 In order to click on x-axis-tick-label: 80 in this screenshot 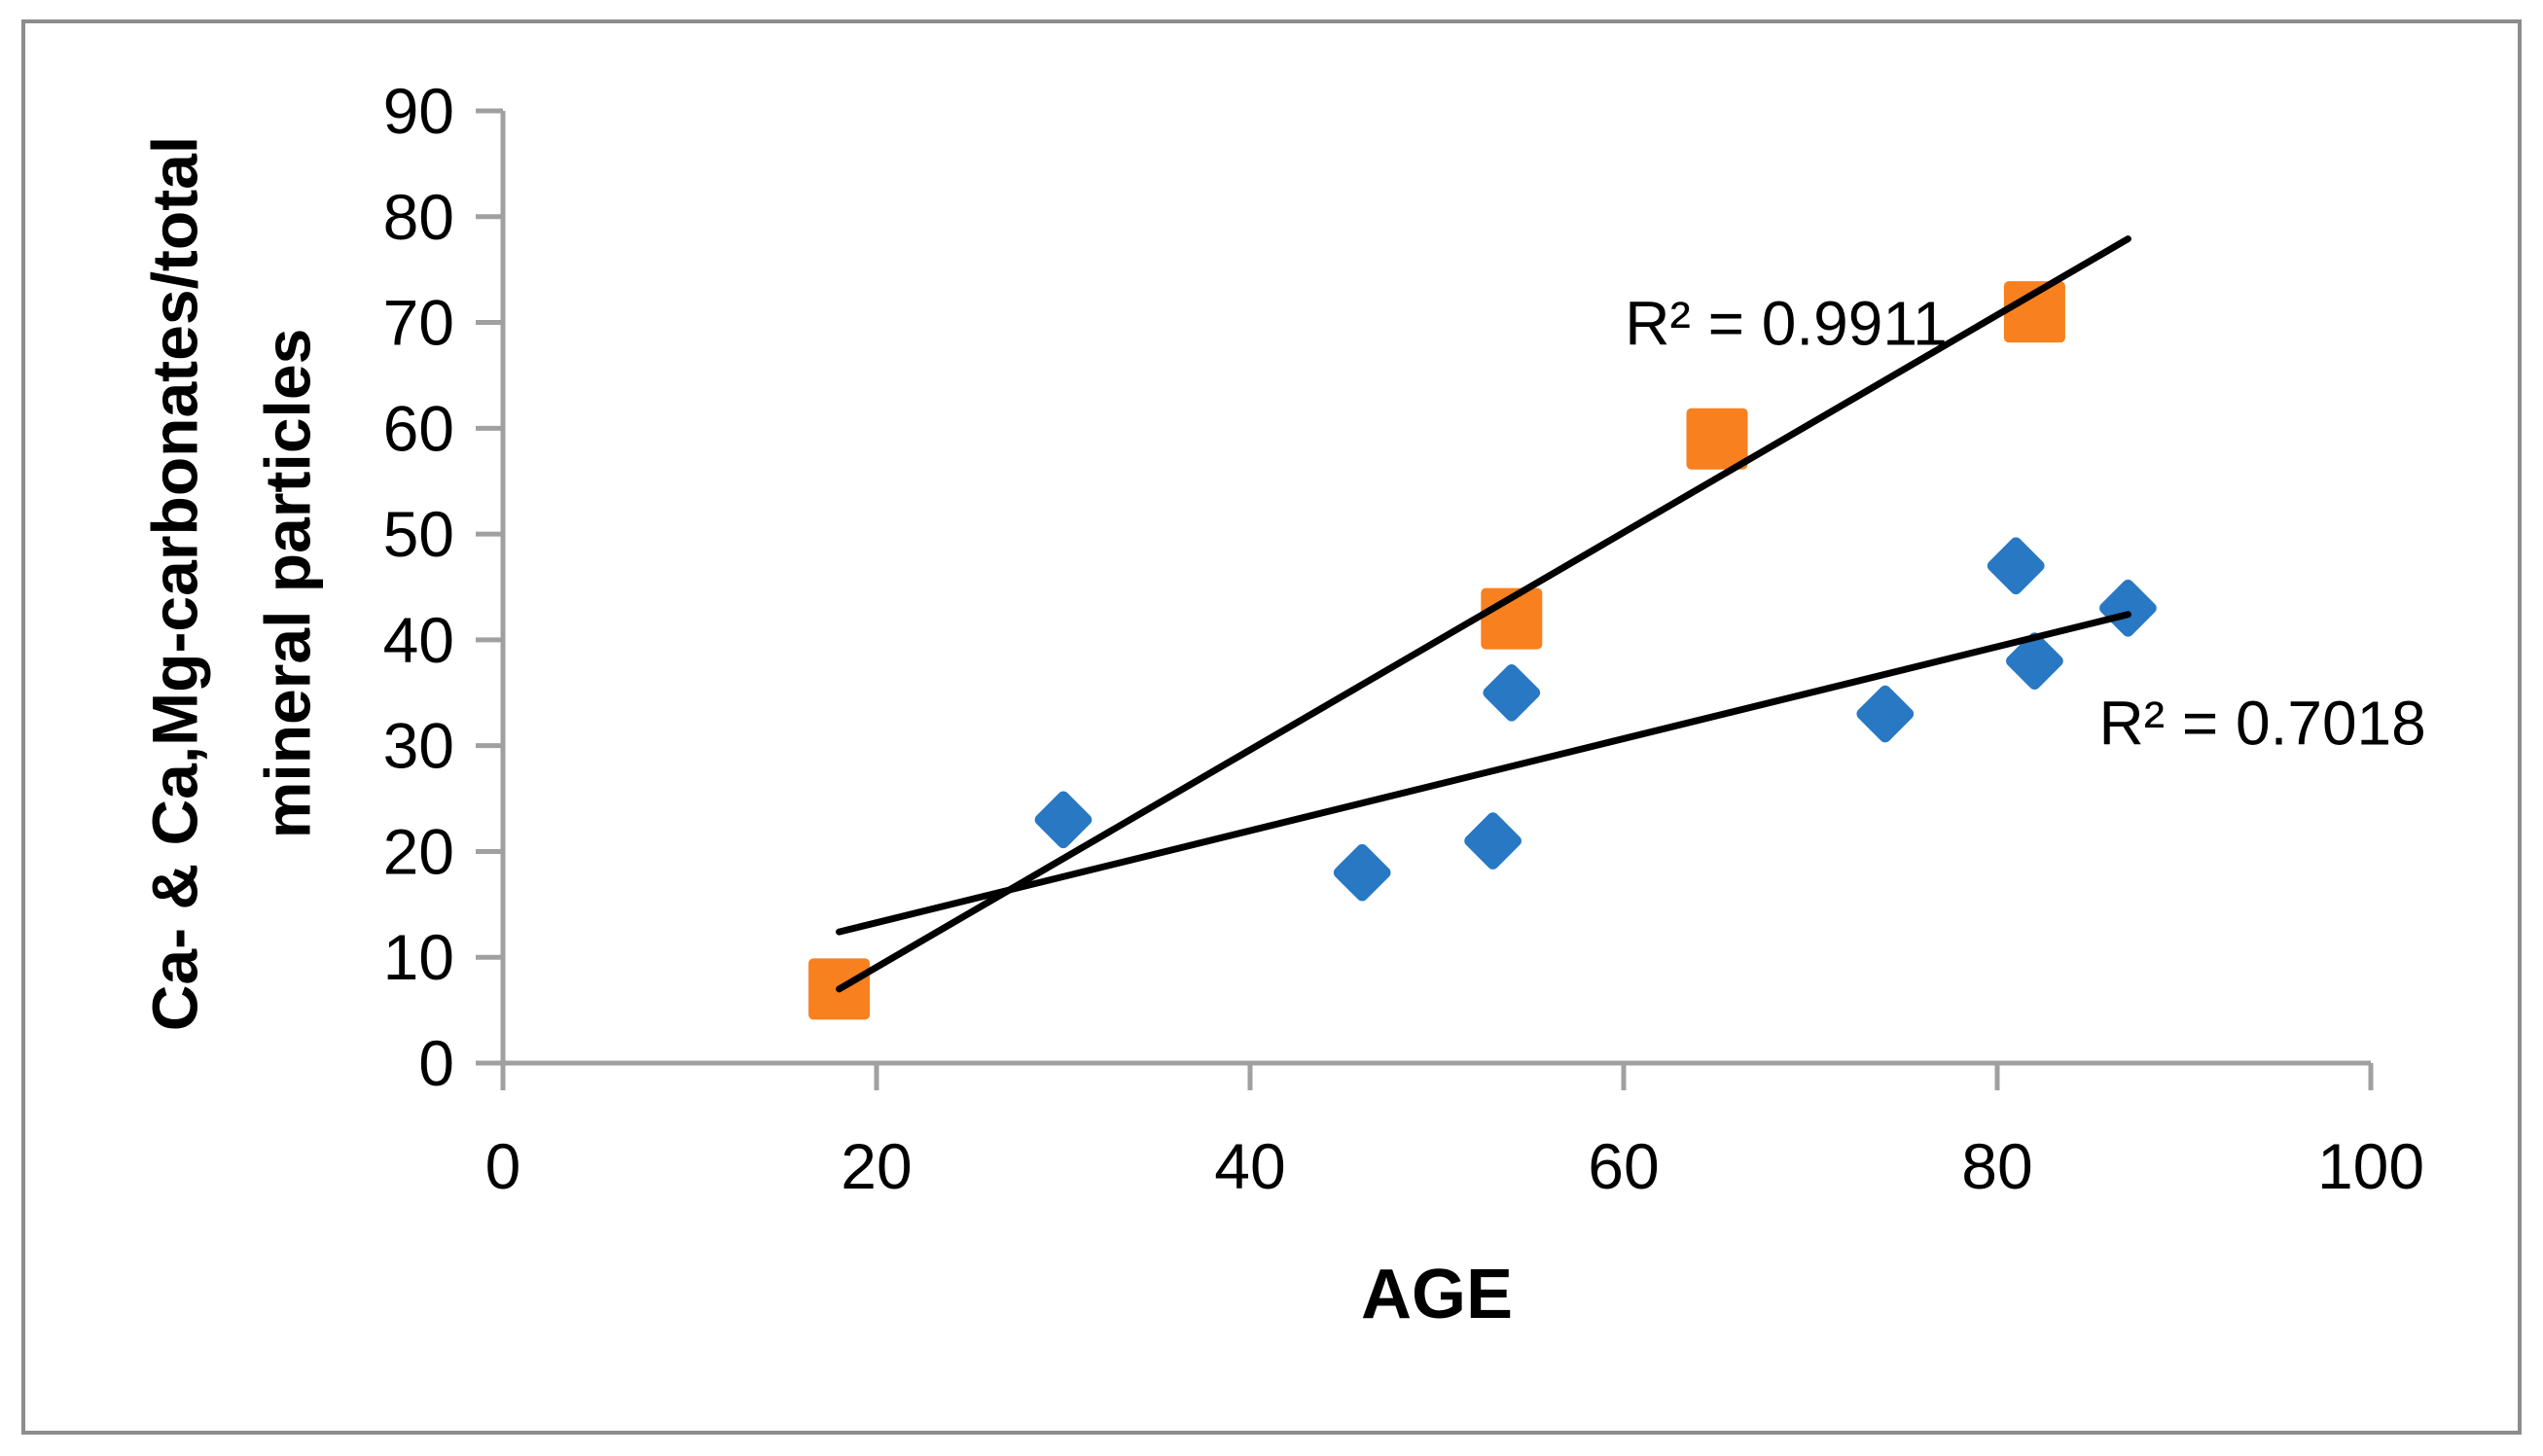, I will do `click(1997, 1166)`.